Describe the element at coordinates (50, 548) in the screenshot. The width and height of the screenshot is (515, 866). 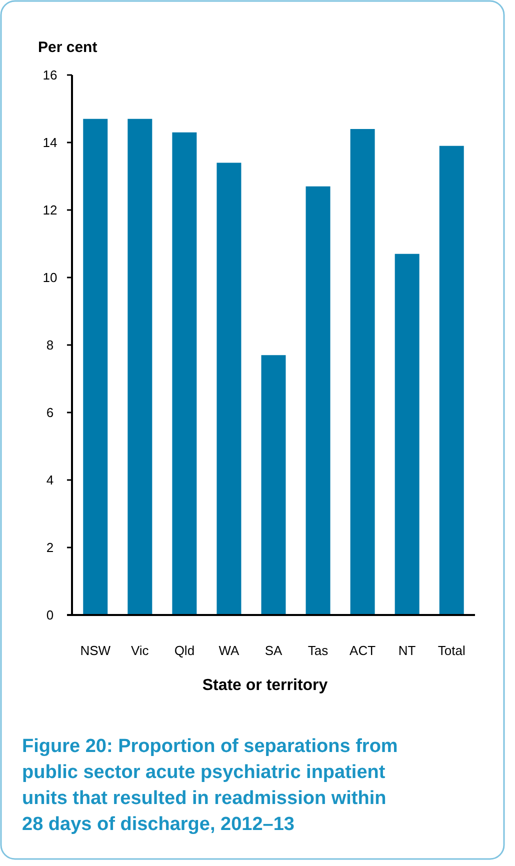
I see `y-tick-label: 2` at that location.